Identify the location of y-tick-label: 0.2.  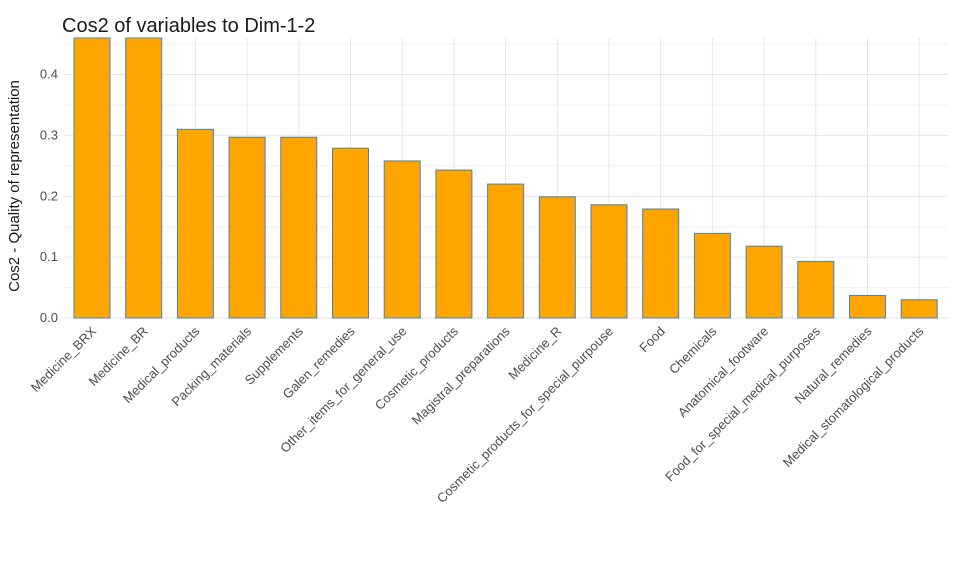
(49, 195).